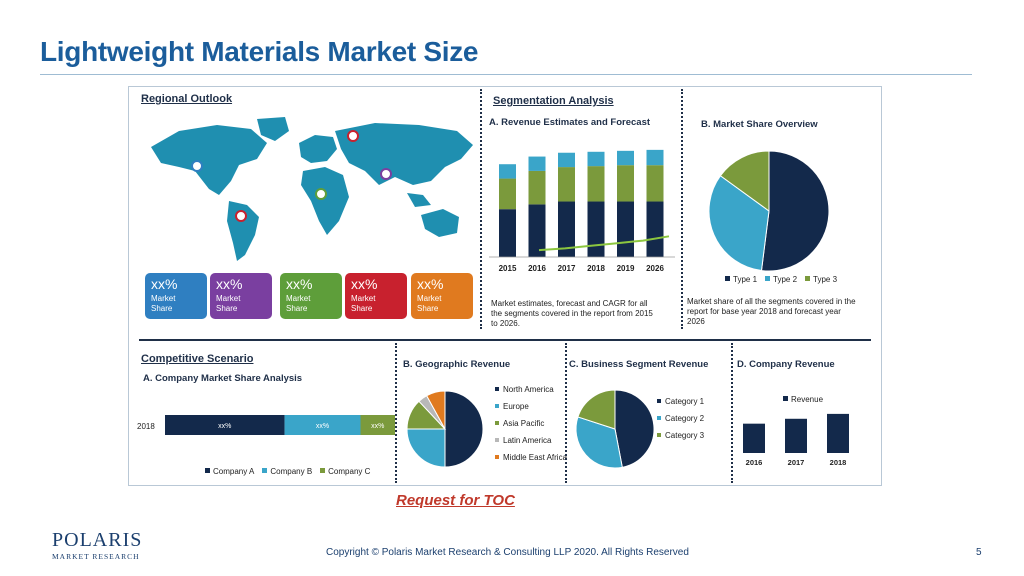 This screenshot has height=576, width=1024. I want to click on competitive-heading: Competitive Scenario, so click(197, 359).